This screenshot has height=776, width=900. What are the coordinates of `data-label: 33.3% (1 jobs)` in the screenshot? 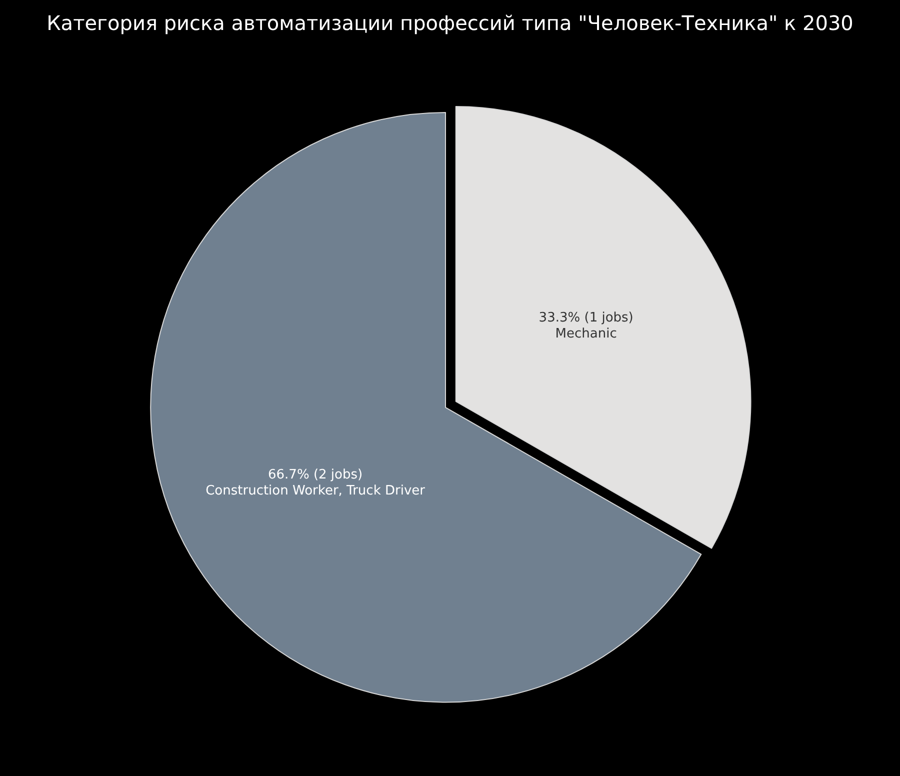 It's located at (586, 318).